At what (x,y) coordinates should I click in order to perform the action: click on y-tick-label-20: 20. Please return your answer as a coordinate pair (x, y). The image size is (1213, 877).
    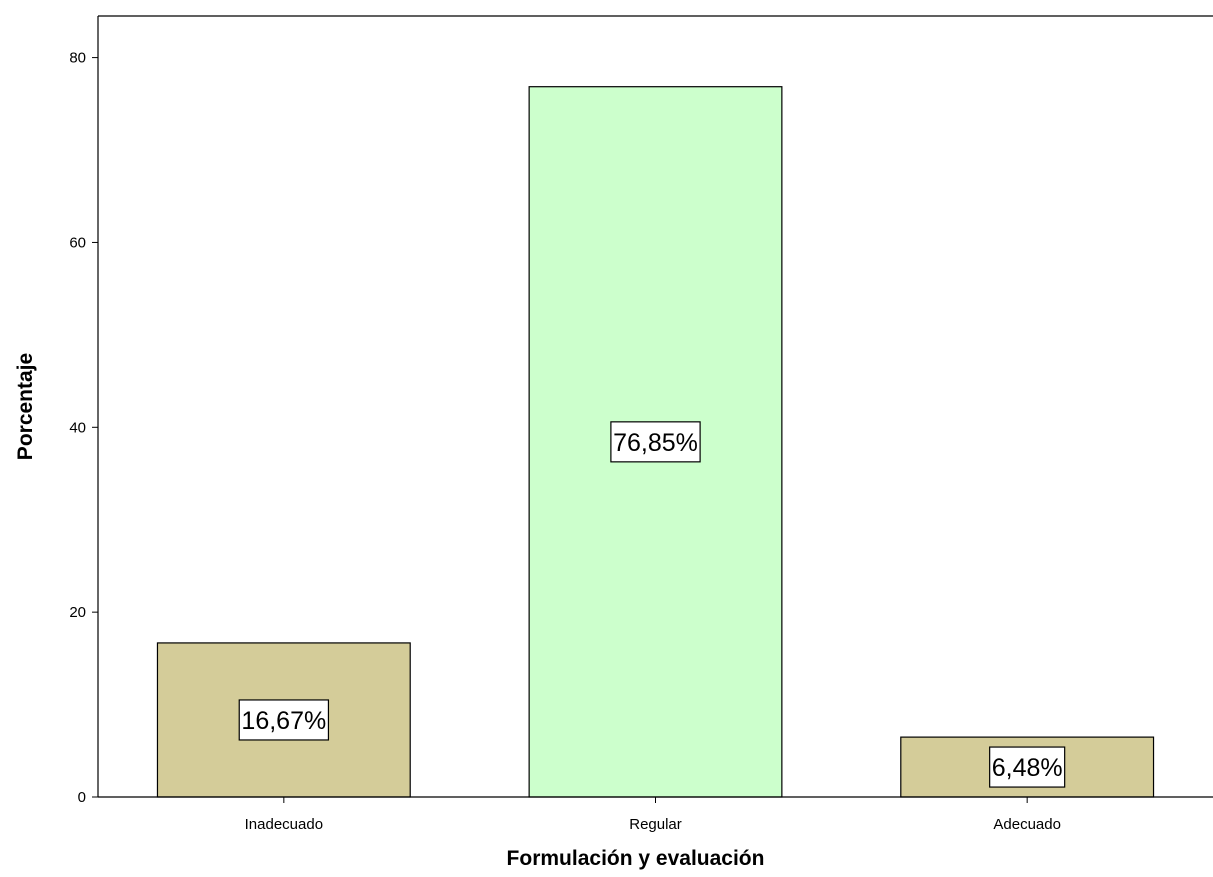
    Looking at the image, I should click on (77, 612).